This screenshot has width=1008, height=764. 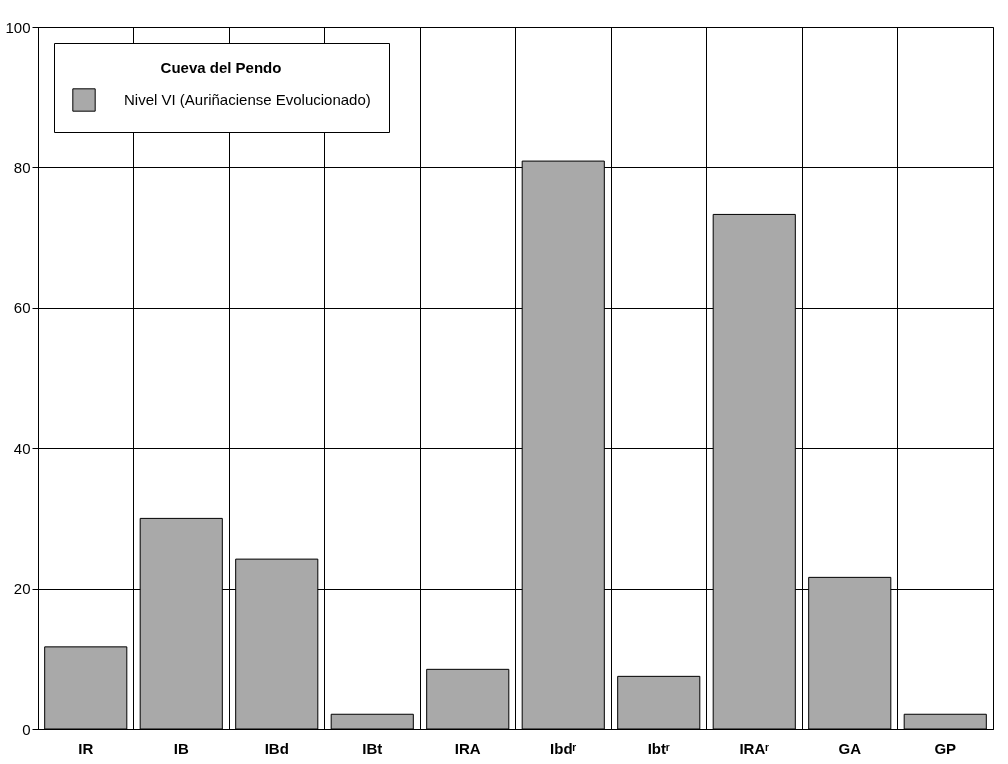 I want to click on y-tick-label: 100, so click(x=18, y=27).